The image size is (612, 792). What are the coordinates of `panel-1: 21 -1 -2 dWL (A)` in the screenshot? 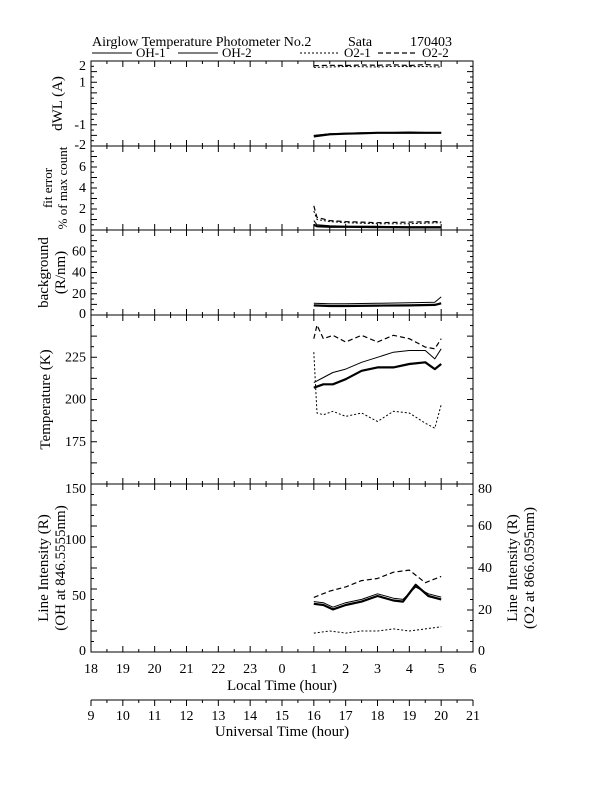 It's located at (262, 106).